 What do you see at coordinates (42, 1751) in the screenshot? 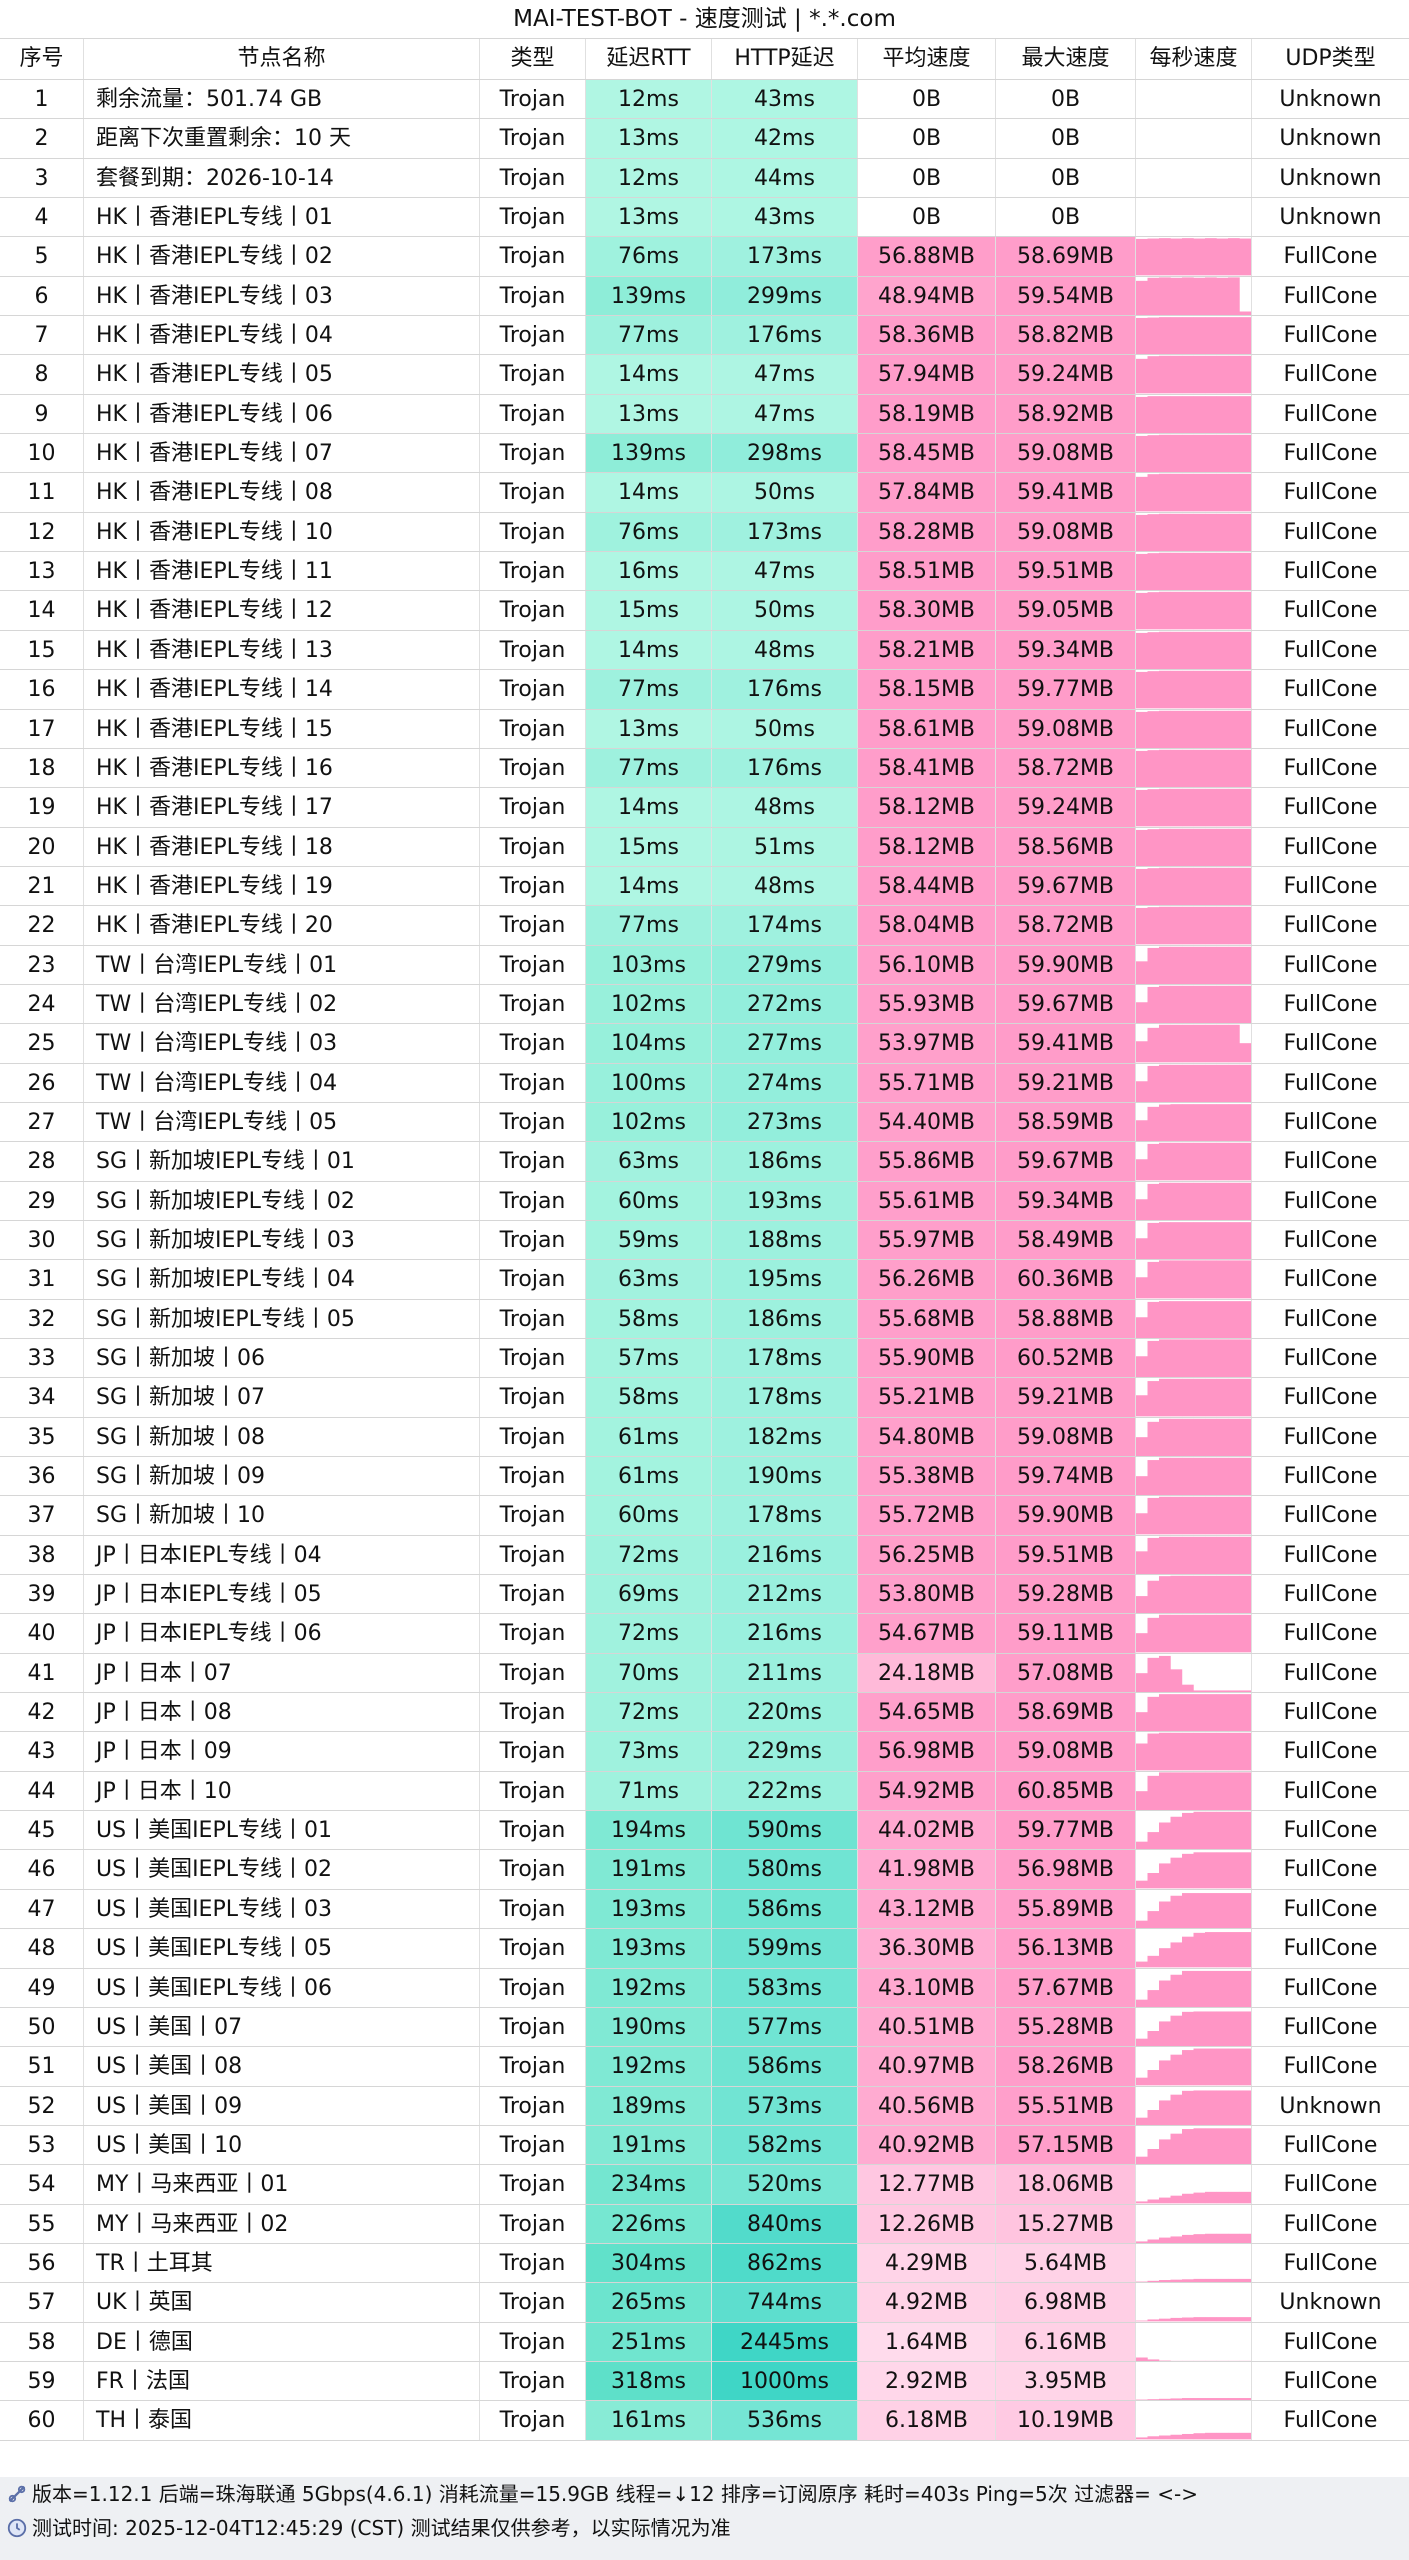
I see `row-index: 43` at bounding box center [42, 1751].